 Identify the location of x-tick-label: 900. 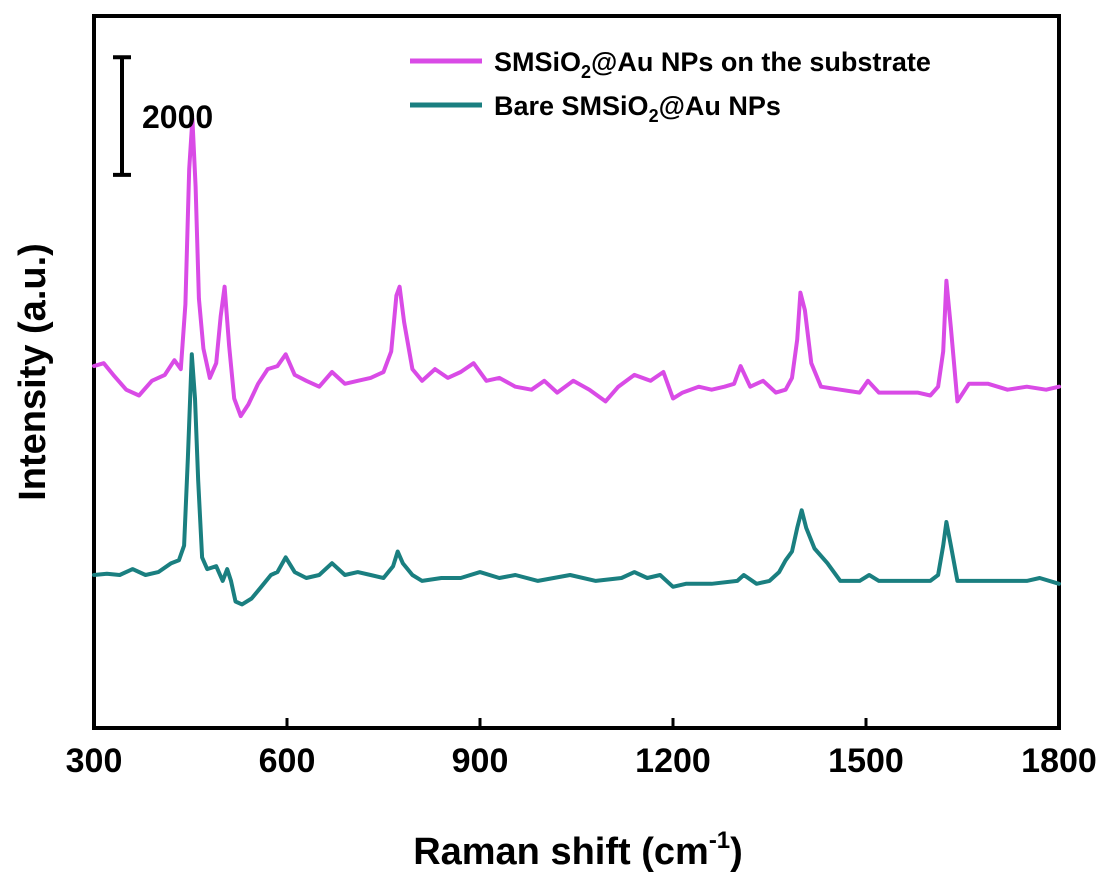
(480, 761).